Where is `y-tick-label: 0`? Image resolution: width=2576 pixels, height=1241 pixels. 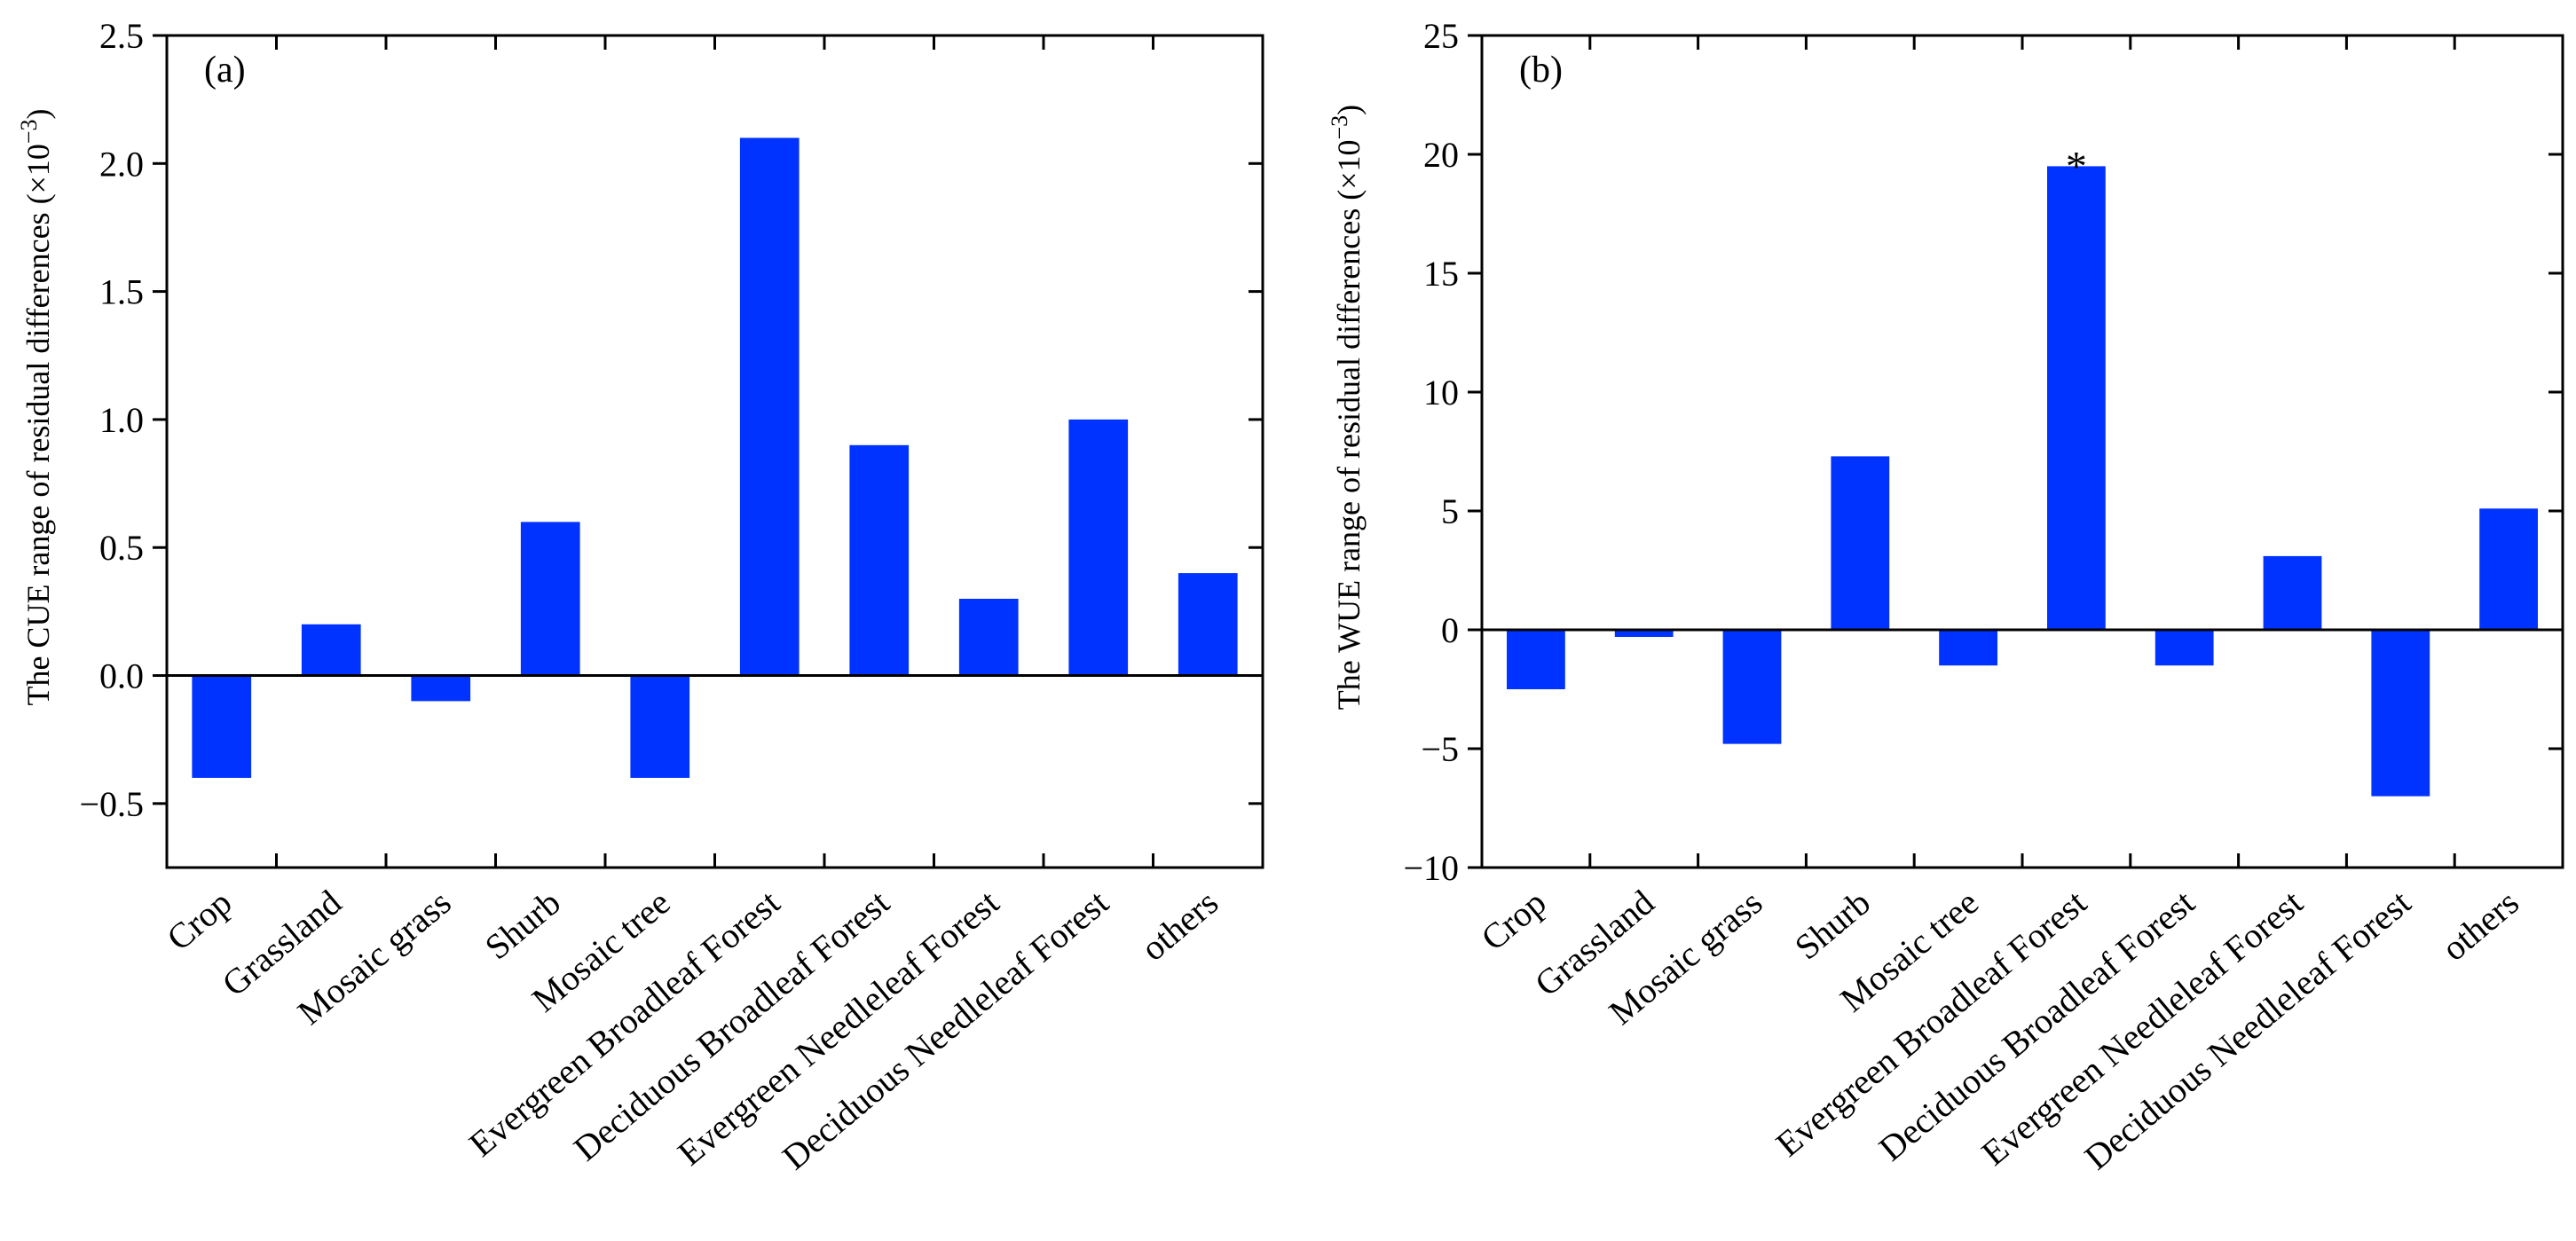
y-tick-label: 0 is located at coordinates (1450, 630).